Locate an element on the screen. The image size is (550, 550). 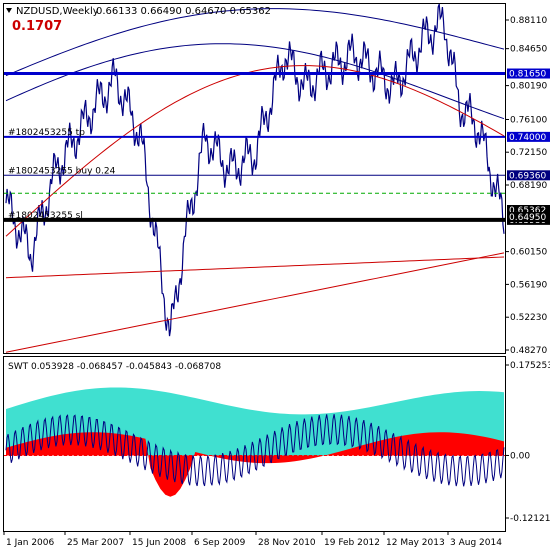
indicator-tick-label: 0.175253 is located at coordinates (530, 366).